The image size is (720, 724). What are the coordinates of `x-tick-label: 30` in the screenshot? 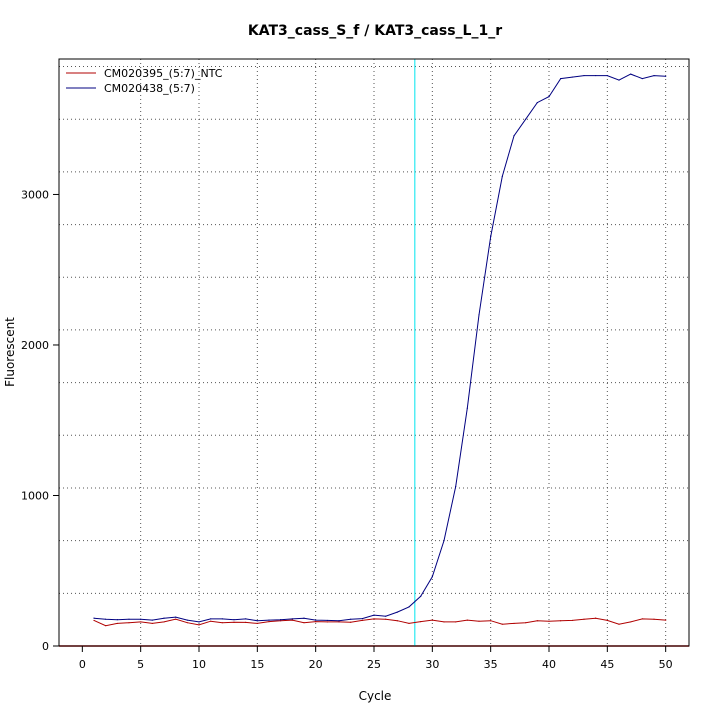 It's located at (432, 664).